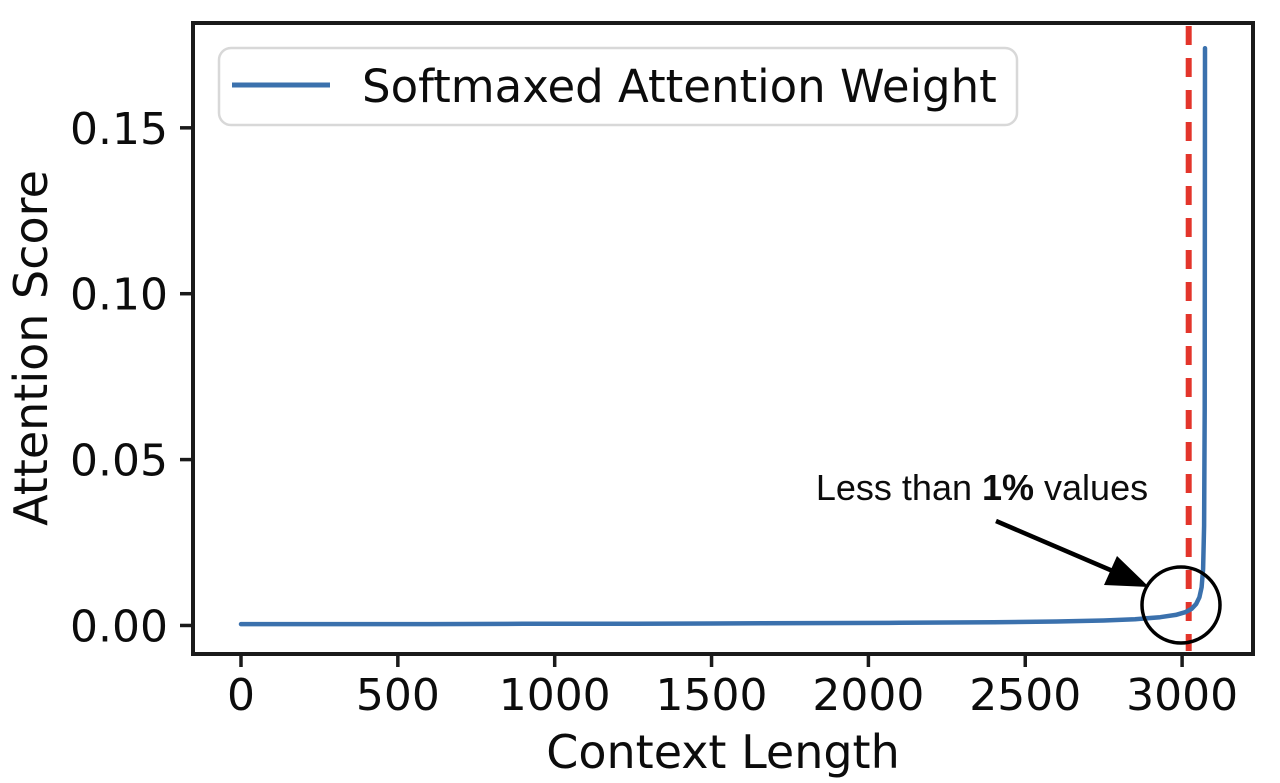 Image resolution: width=1280 pixels, height=783 pixels. Describe the element at coordinates (131, 378) in the screenshot. I see `y-axis-ticks: 0.00 0.05 0.10 0.15` at that location.